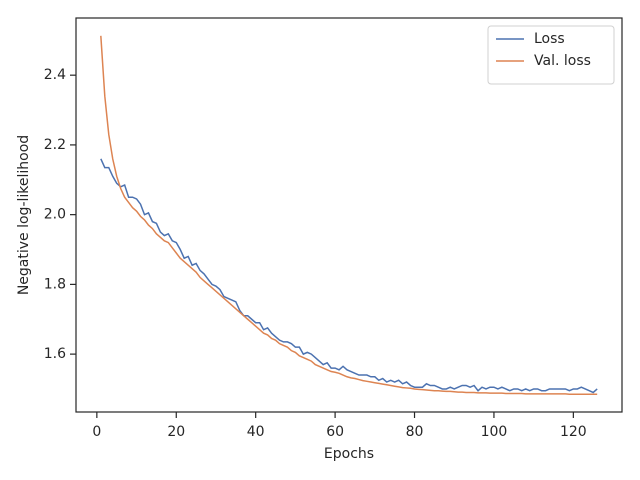  Describe the element at coordinates (55, 284) in the screenshot. I see `y-tick-label: 1.8` at that location.